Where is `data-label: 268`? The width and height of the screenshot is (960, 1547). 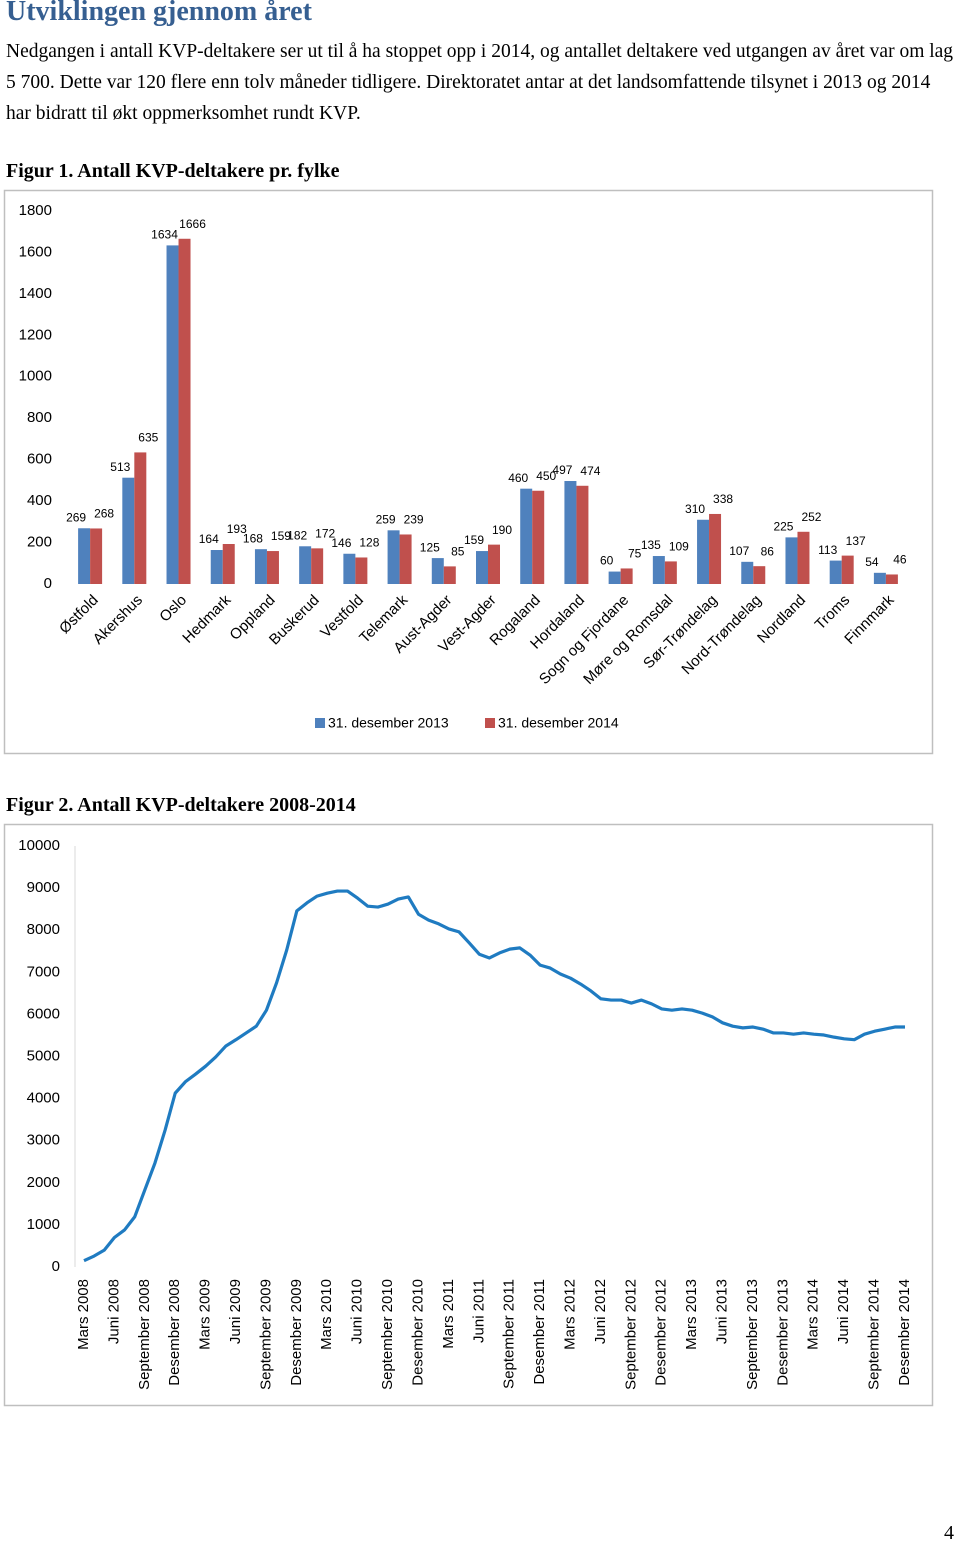
data-label: 268 is located at coordinates (104, 514).